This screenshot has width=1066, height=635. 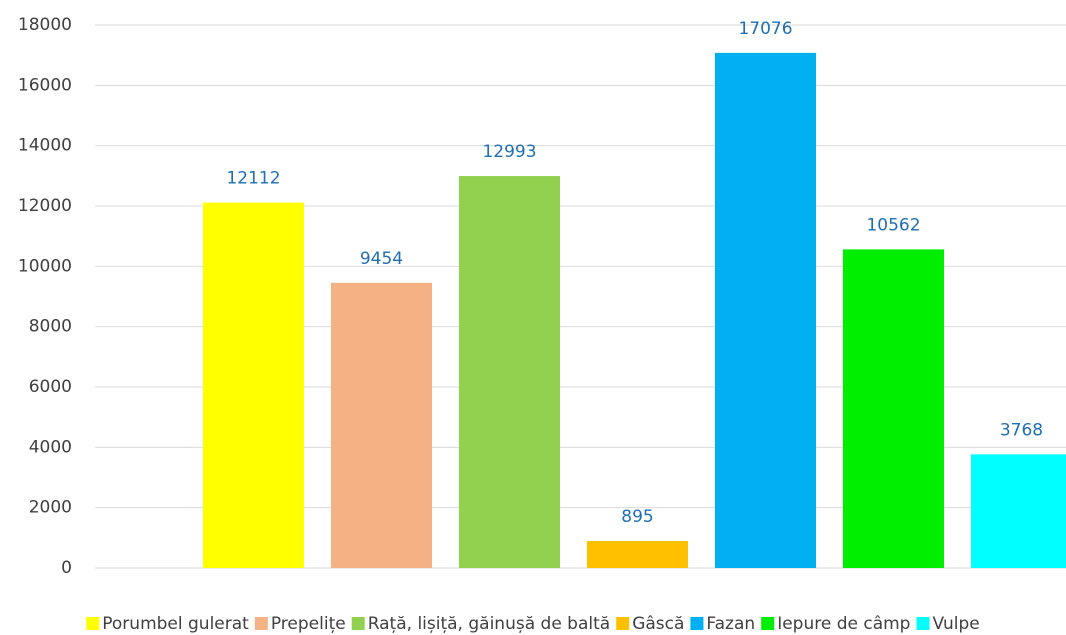 What do you see at coordinates (730, 624) in the screenshot?
I see `legend-label: Fazan` at bounding box center [730, 624].